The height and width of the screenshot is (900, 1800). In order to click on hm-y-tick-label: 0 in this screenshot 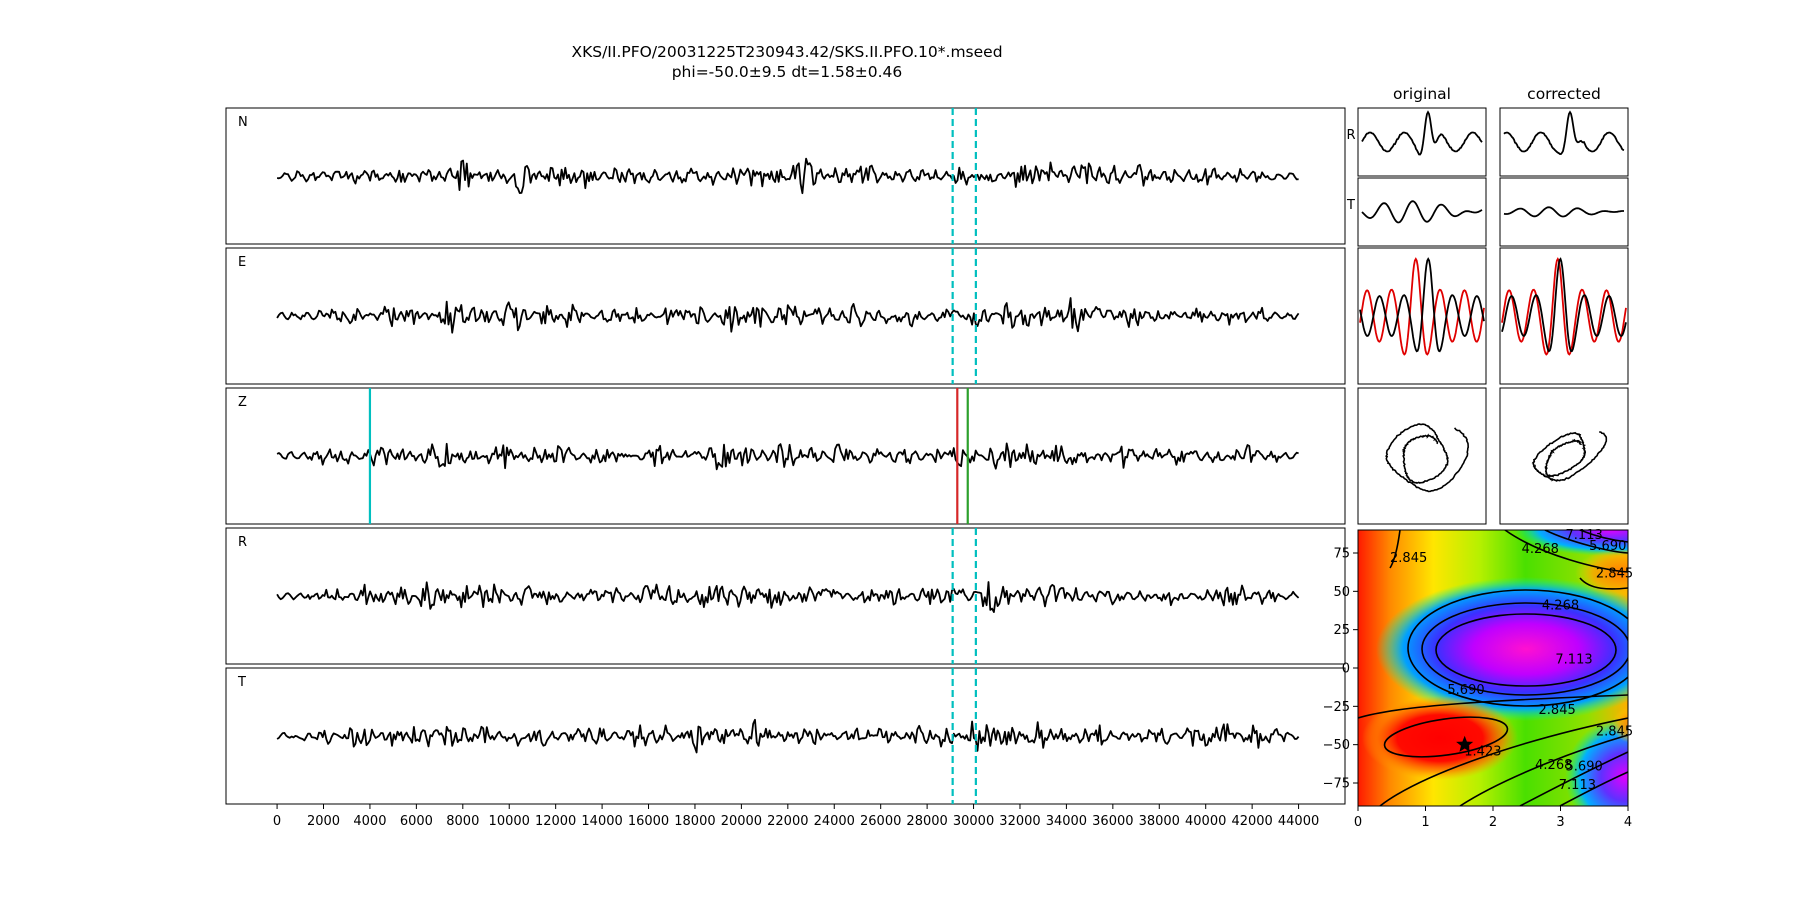, I will do `click(1346, 669)`.